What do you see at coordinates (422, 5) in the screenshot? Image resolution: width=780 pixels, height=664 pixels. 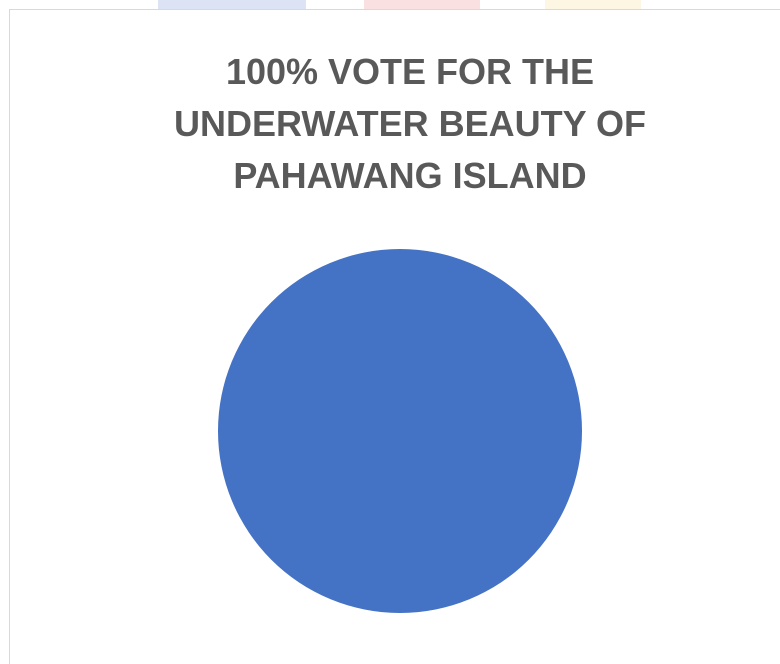 I see `background-strip-red` at bounding box center [422, 5].